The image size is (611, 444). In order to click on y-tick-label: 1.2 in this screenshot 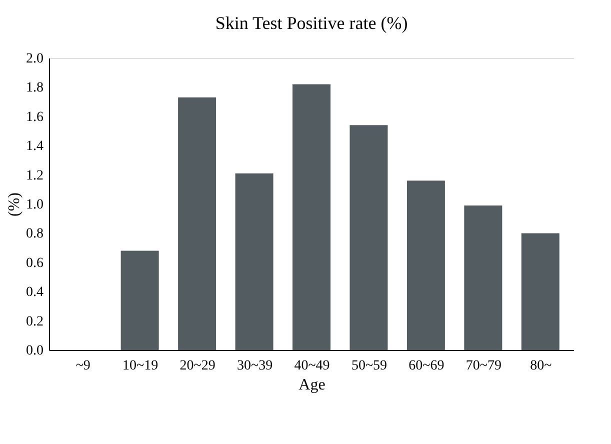, I will do `click(35, 176)`.